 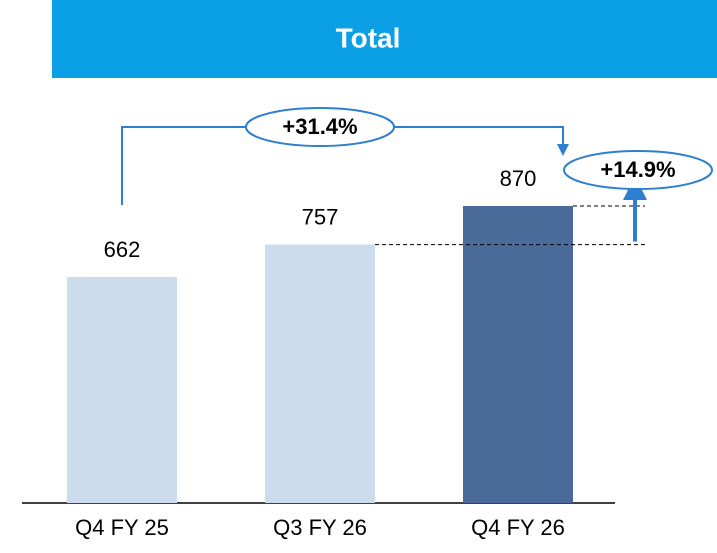 I want to click on chart-title: Total, so click(x=368, y=37).